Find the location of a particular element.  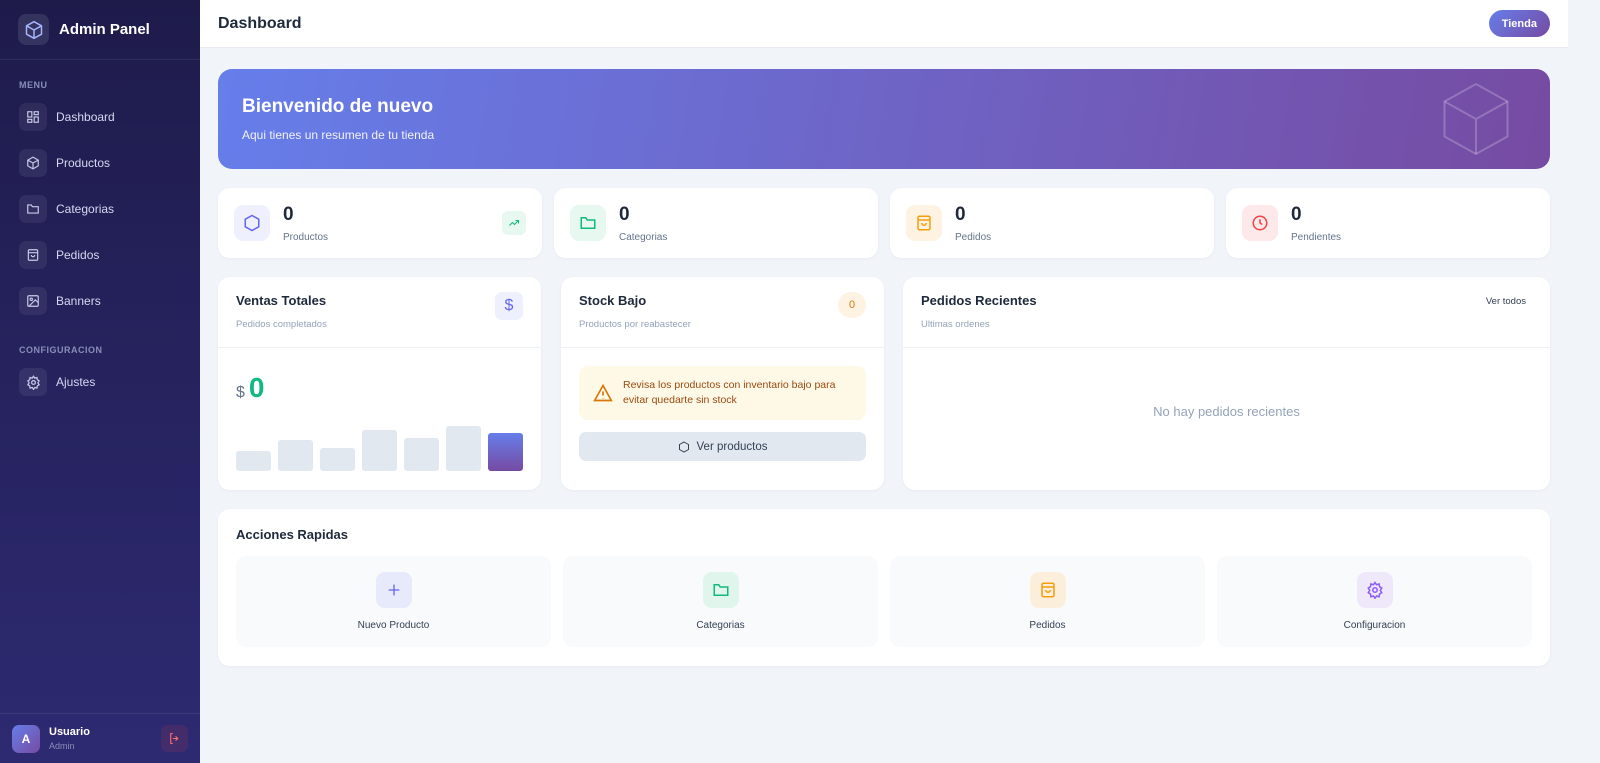

quick-action-label: Configuracion is located at coordinates (1374, 625).